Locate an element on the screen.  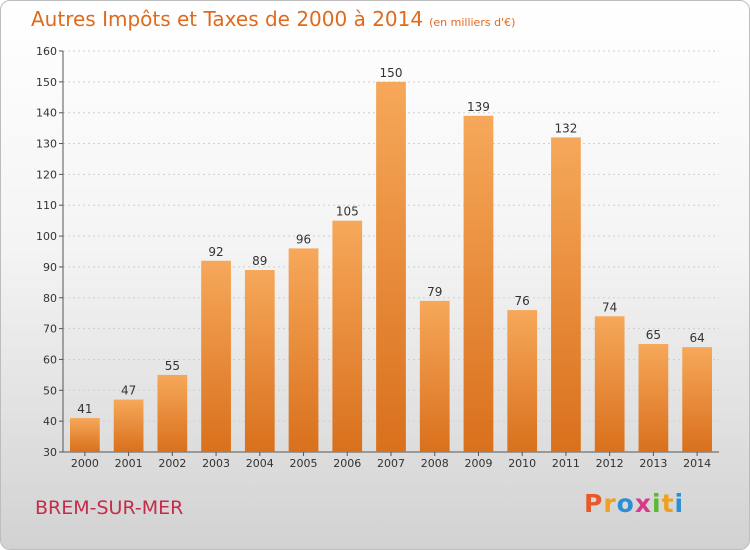
city-name: BREM-SUR-MER is located at coordinates (109, 508).